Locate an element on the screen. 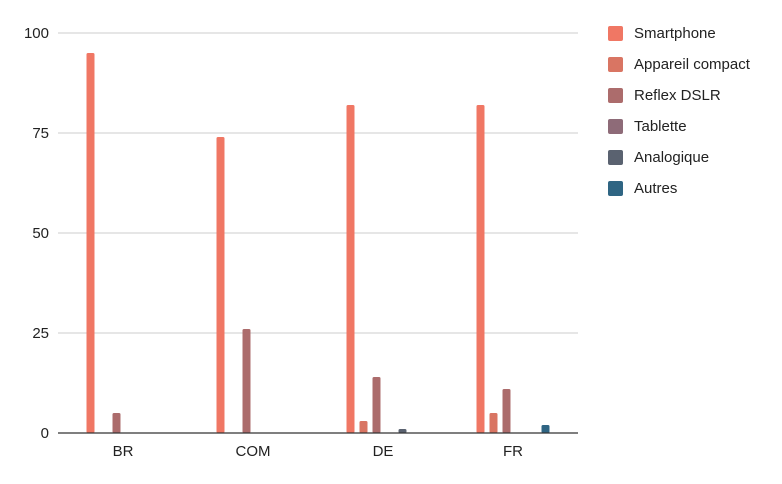  legend-label: Smartphone is located at coordinates (675, 33).